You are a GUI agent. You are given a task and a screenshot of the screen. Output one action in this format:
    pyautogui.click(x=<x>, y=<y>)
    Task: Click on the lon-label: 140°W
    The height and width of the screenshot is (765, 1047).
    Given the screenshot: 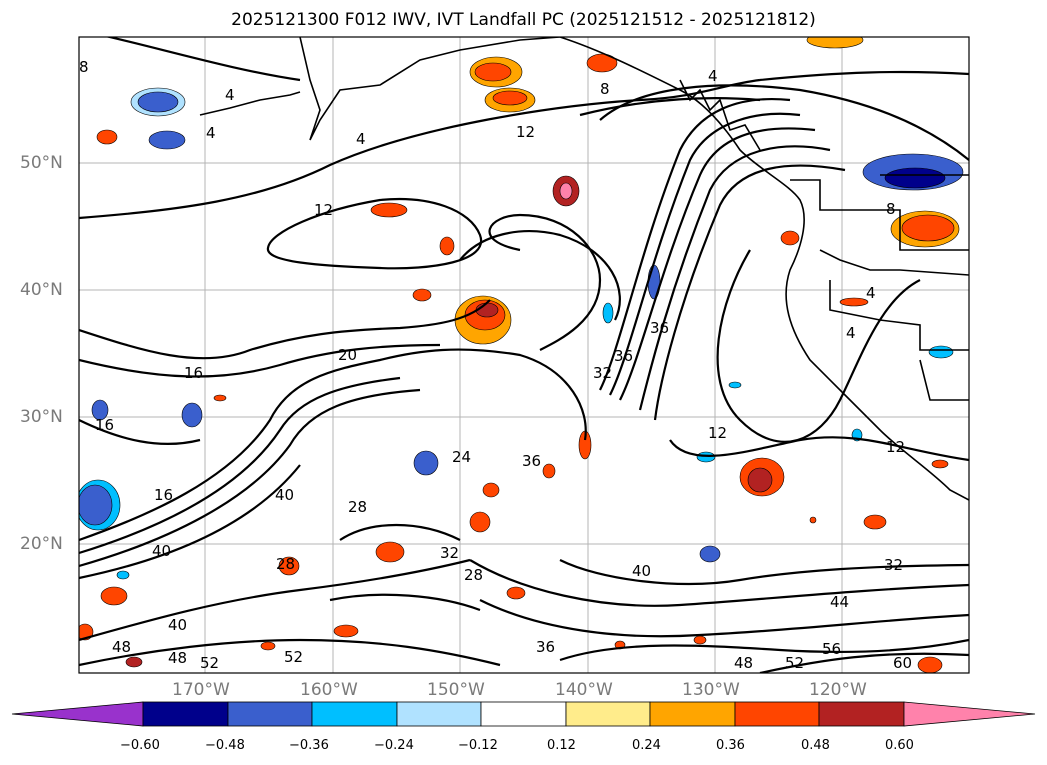 What is the action you would take?
    pyautogui.click(x=584, y=690)
    